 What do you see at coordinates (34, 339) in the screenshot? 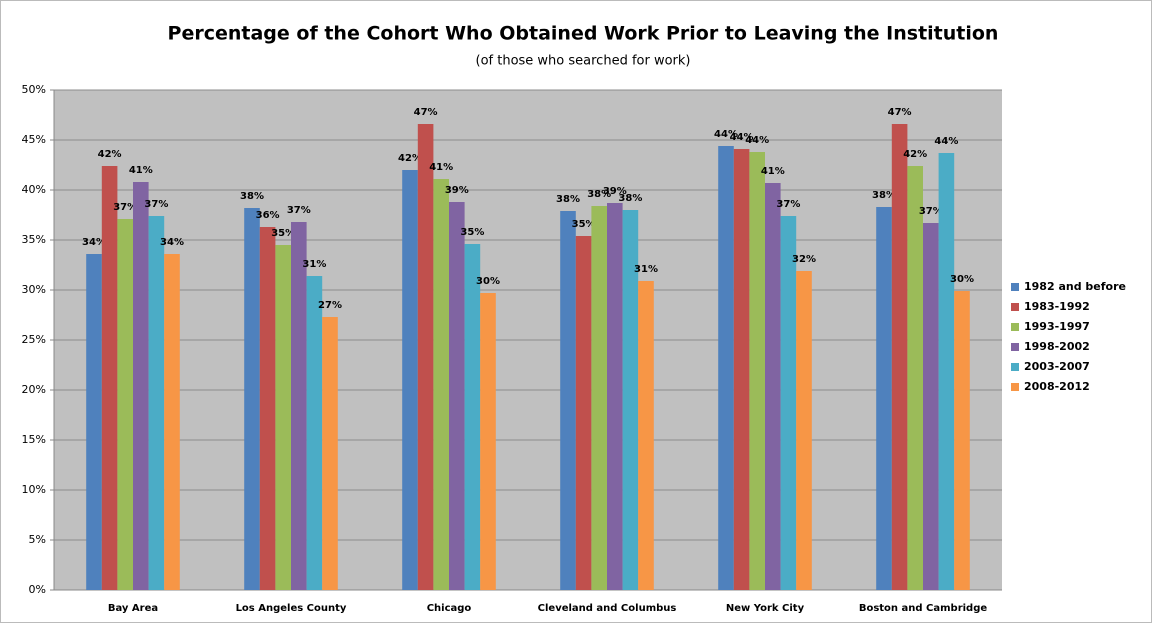
I see `y-tick-label: 25%` at bounding box center [34, 339].